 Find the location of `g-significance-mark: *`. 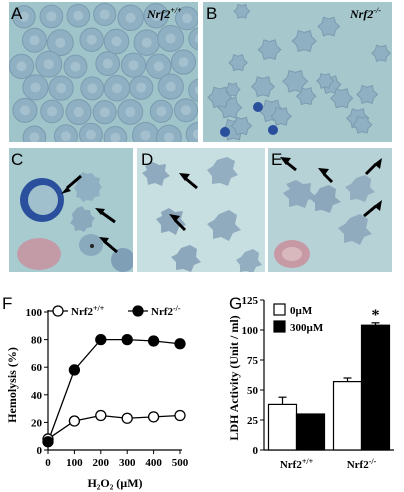

g-significance-mark: * is located at coordinates (376, 315).